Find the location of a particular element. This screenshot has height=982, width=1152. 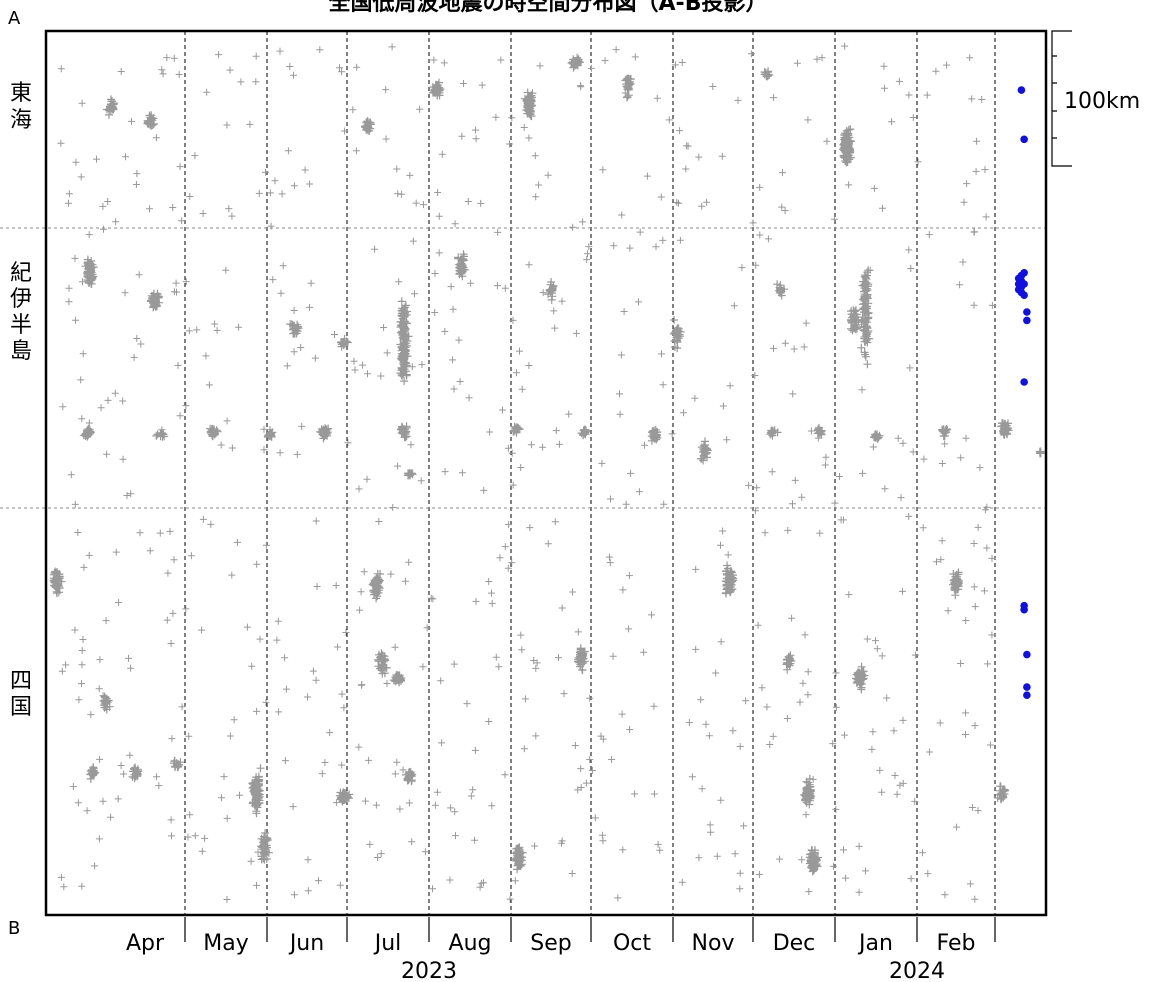

month-label: Jan is located at coordinates (875, 943).